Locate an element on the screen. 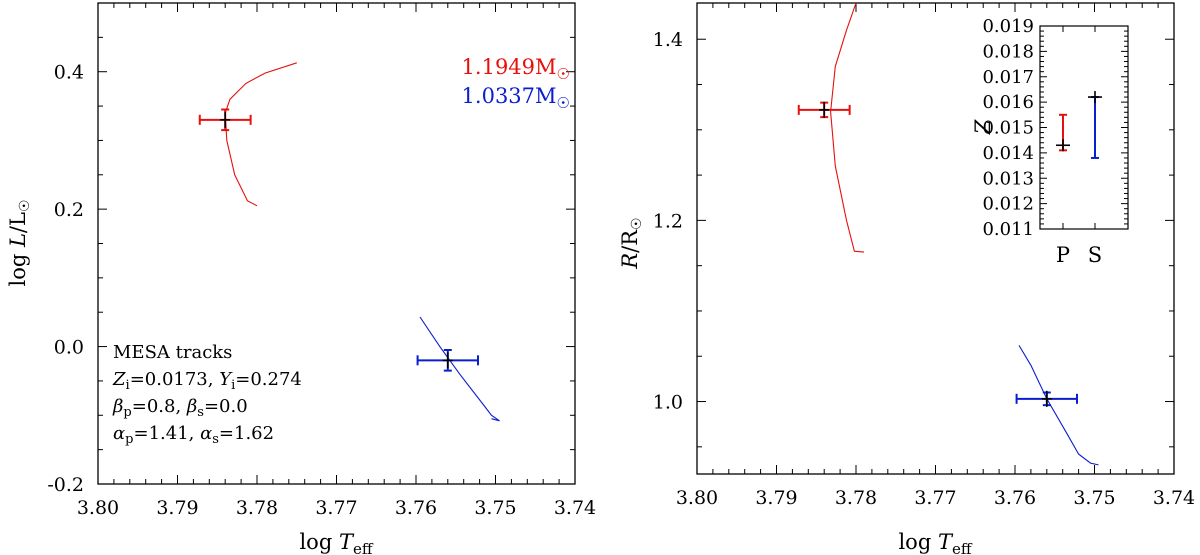  left-y-tick-label: 0.2 is located at coordinates (69, 210).